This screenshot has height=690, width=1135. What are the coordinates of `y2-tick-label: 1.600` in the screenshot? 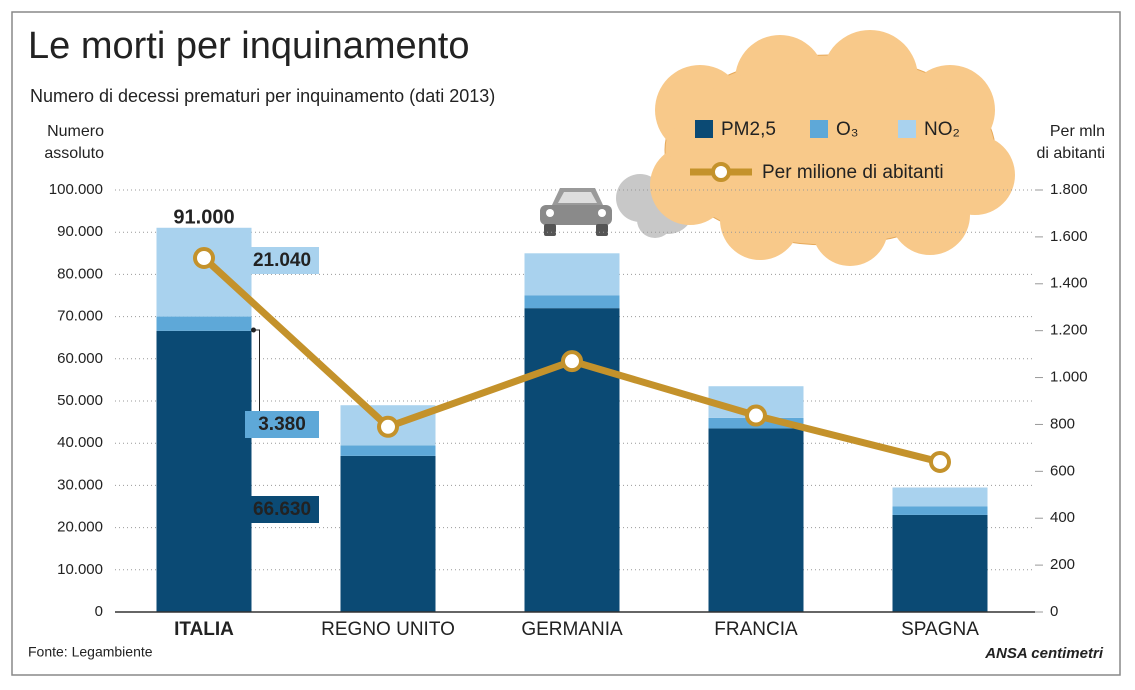 It's located at (1069, 236).